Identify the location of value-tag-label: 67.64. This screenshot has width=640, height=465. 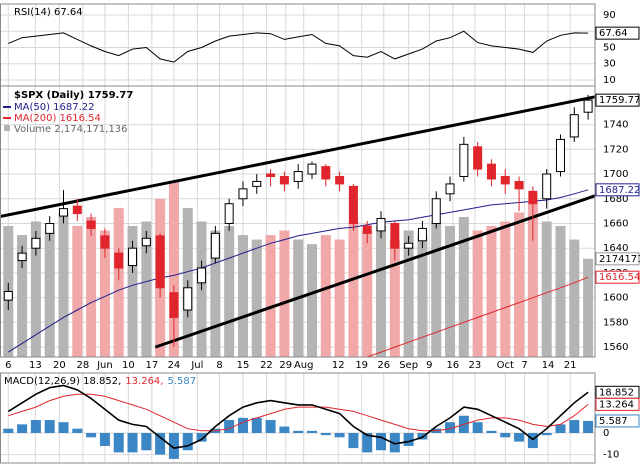
(613, 33).